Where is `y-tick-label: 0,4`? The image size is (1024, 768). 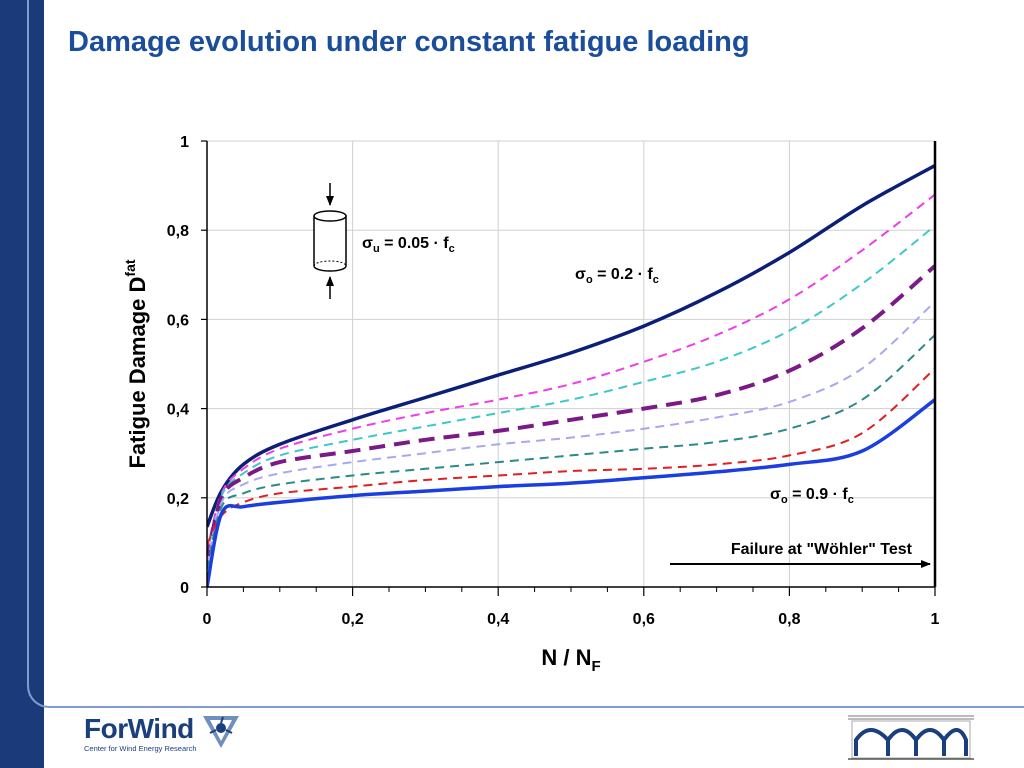
y-tick-label: 0,4 is located at coordinates (178, 410).